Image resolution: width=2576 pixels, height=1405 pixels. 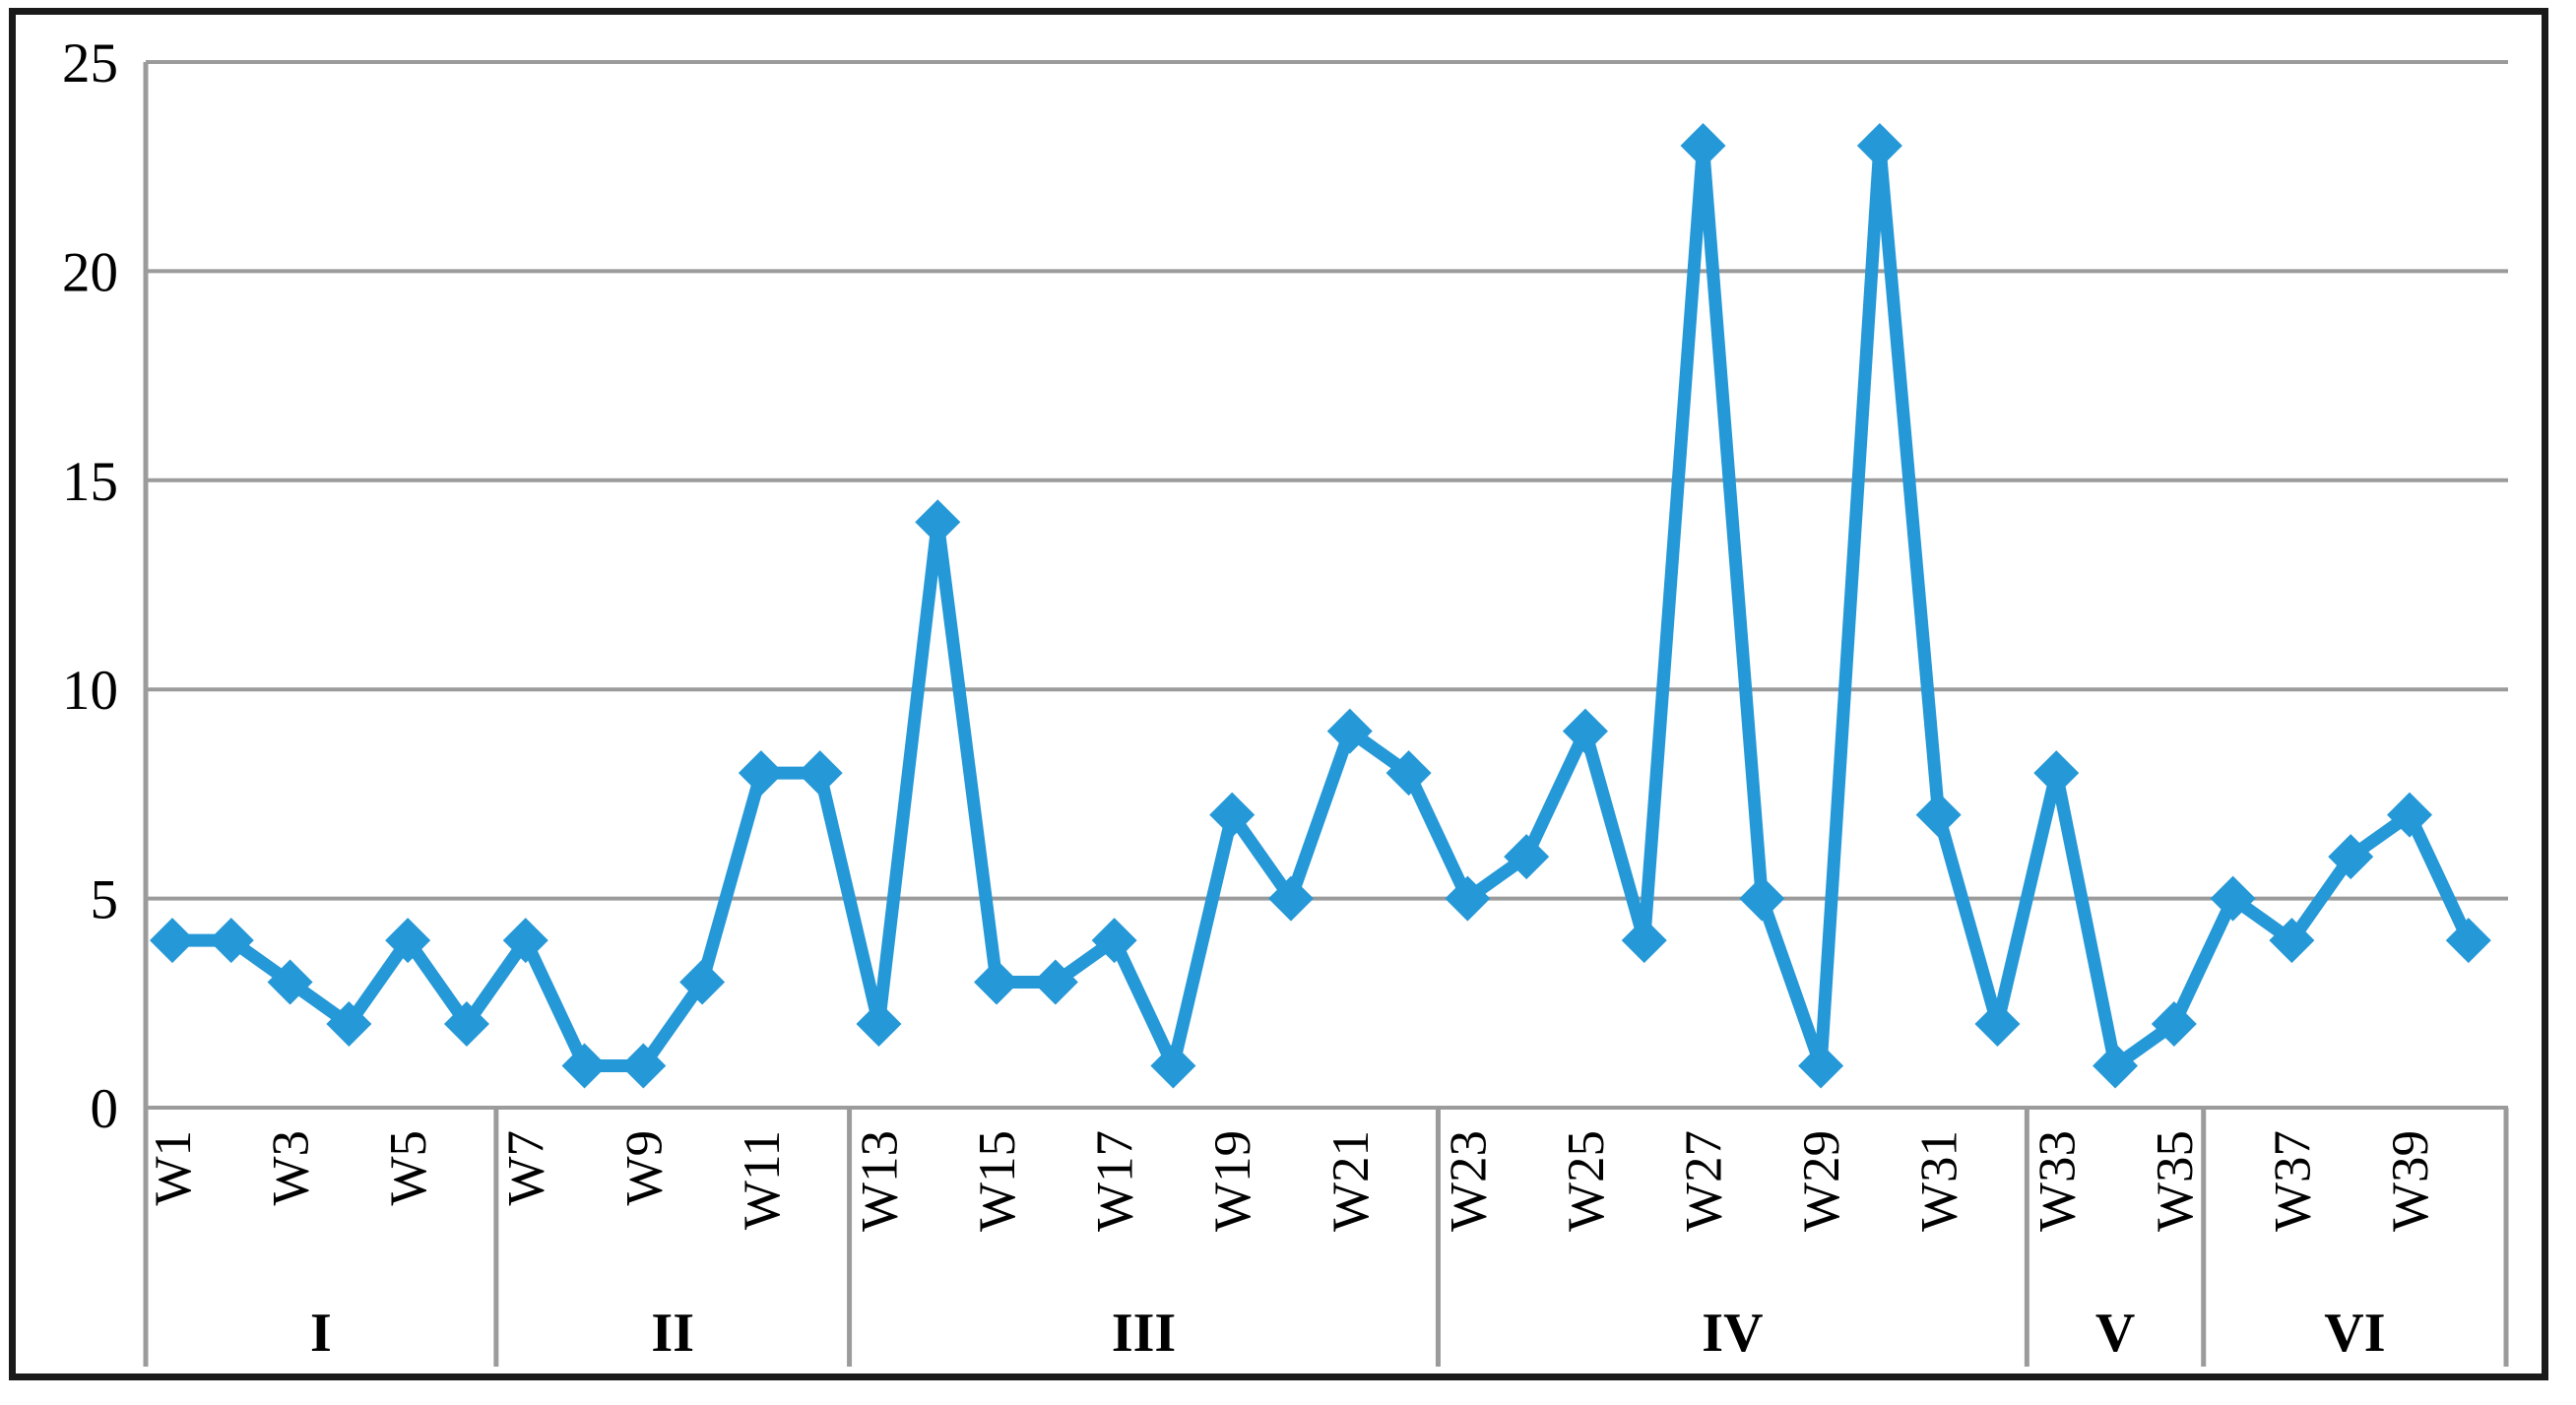 What do you see at coordinates (1115, 1181) in the screenshot?
I see `x-tick-label-W17: W17` at bounding box center [1115, 1181].